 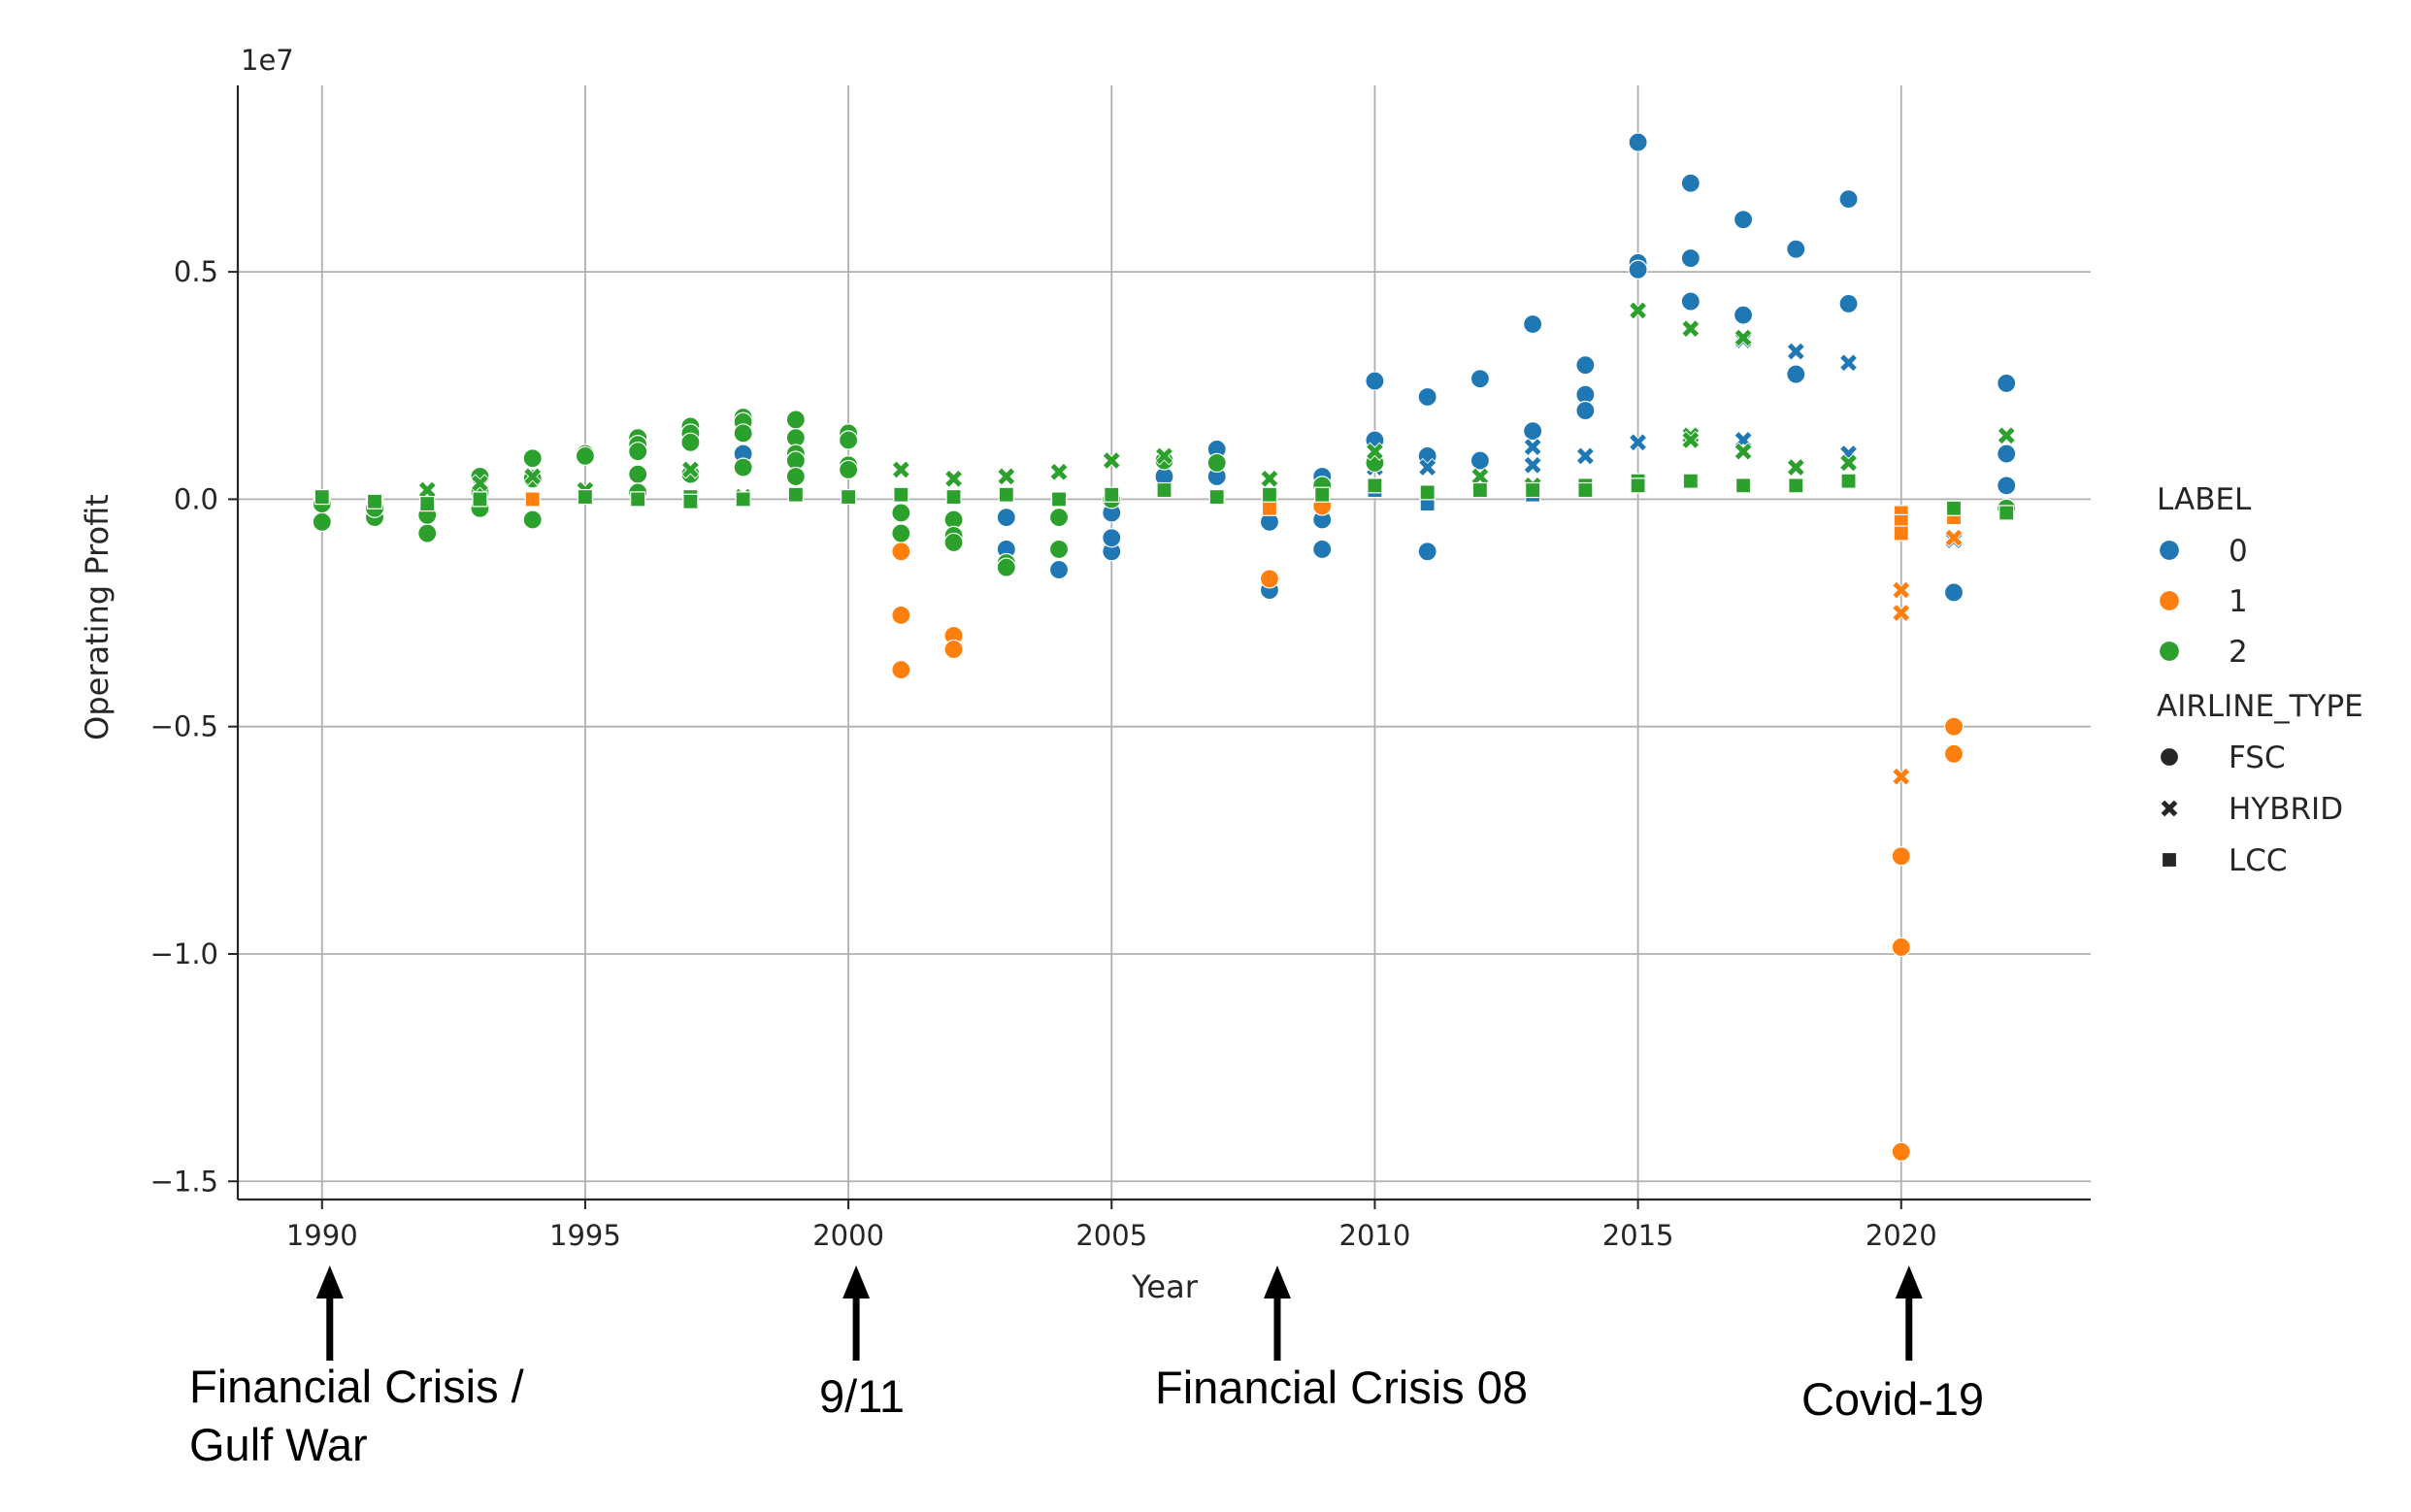 What do you see at coordinates (1375, 1235) in the screenshot?
I see `x-tick-label: 2010` at bounding box center [1375, 1235].